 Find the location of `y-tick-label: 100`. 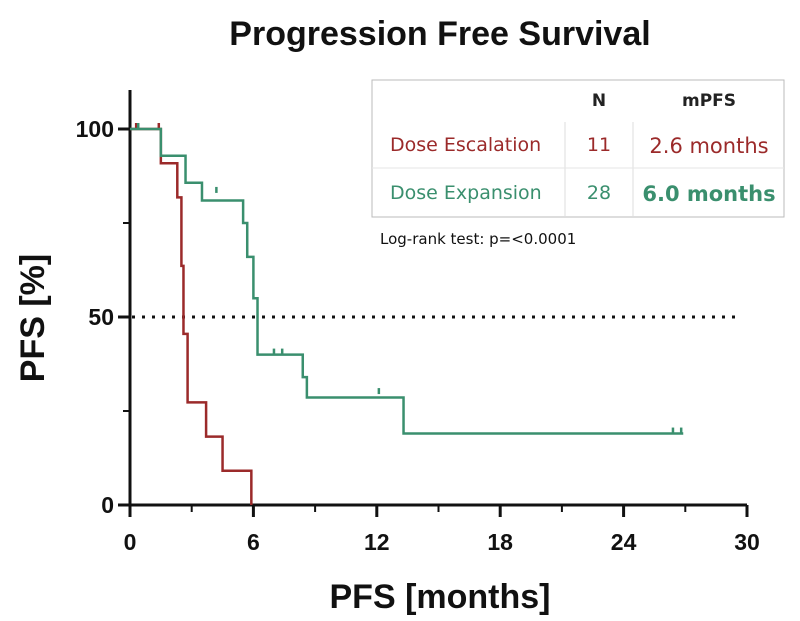

y-tick-label: 100 is located at coordinates (95, 129).